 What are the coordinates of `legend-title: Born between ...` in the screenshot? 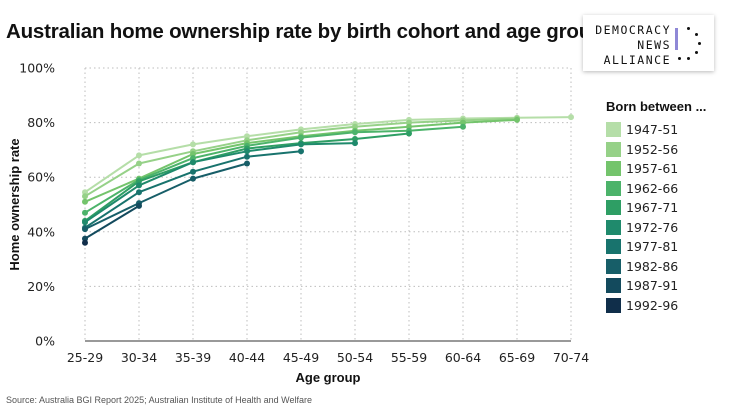 It's located at (656, 106).